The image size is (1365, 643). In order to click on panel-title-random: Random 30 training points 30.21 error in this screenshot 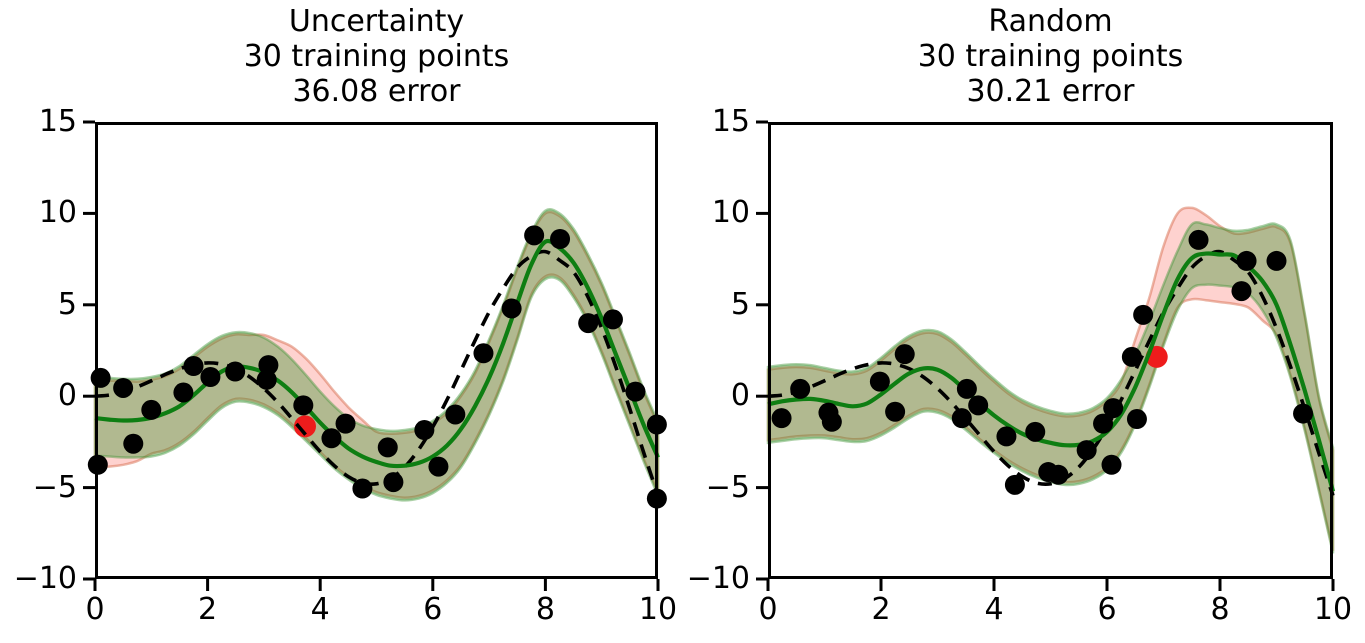, I will do `click(1051, 56)`.